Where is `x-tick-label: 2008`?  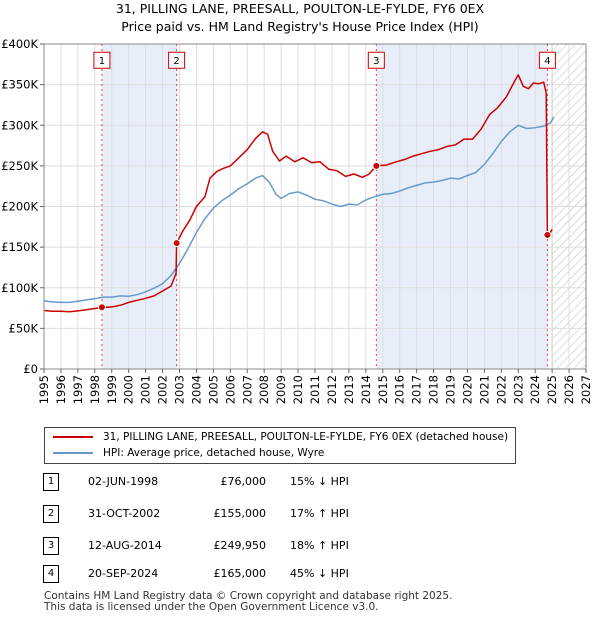 x-tick-label: 2008 is located at coordinates (264, 389).